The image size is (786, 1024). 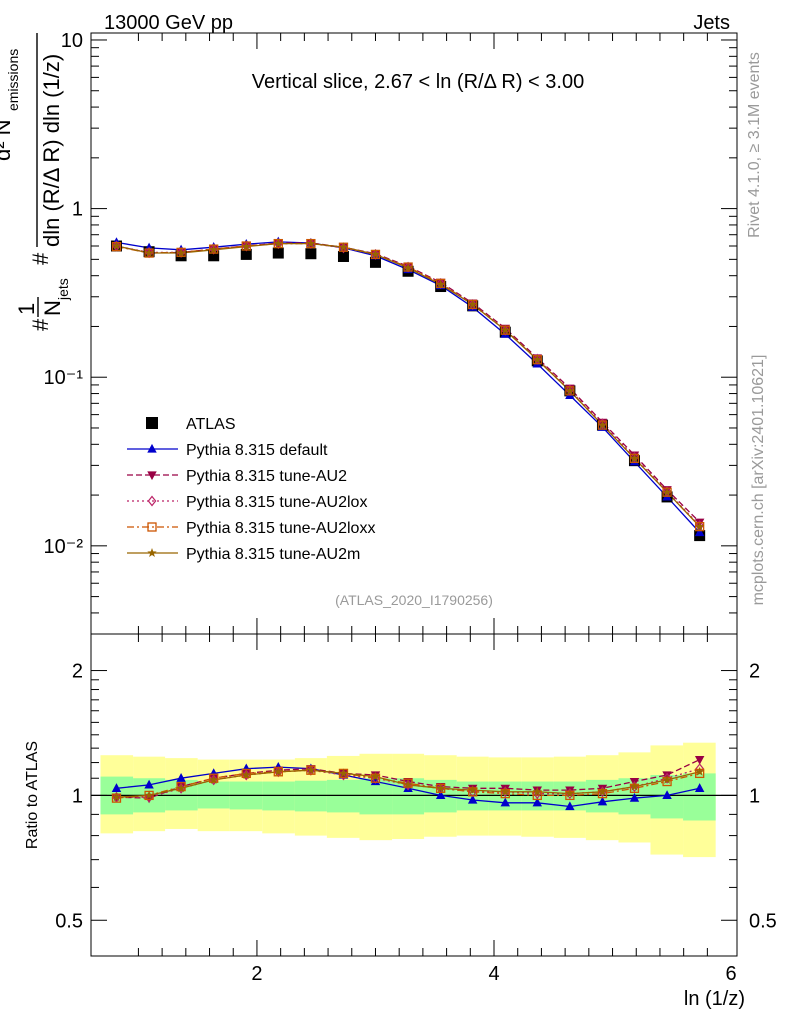 I want to click on ratio-y-tick-label-right: 1, so click(x=754, y=796).